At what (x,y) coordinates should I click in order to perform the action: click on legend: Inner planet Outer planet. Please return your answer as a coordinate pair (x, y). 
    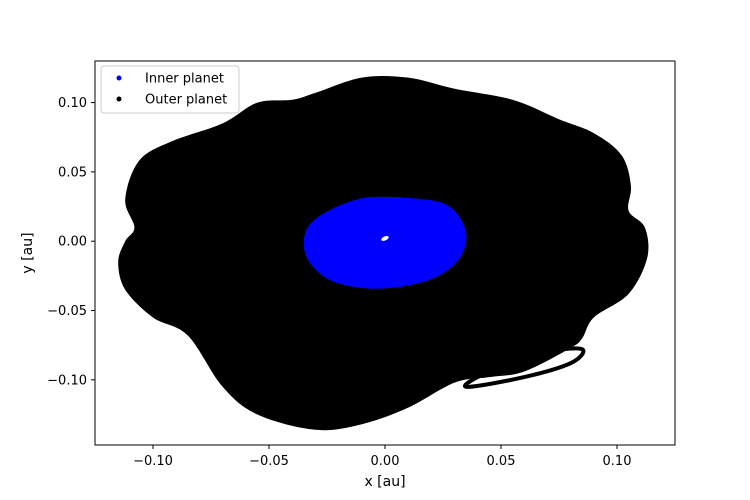
    Looking at the image, I should click on (170, 89).